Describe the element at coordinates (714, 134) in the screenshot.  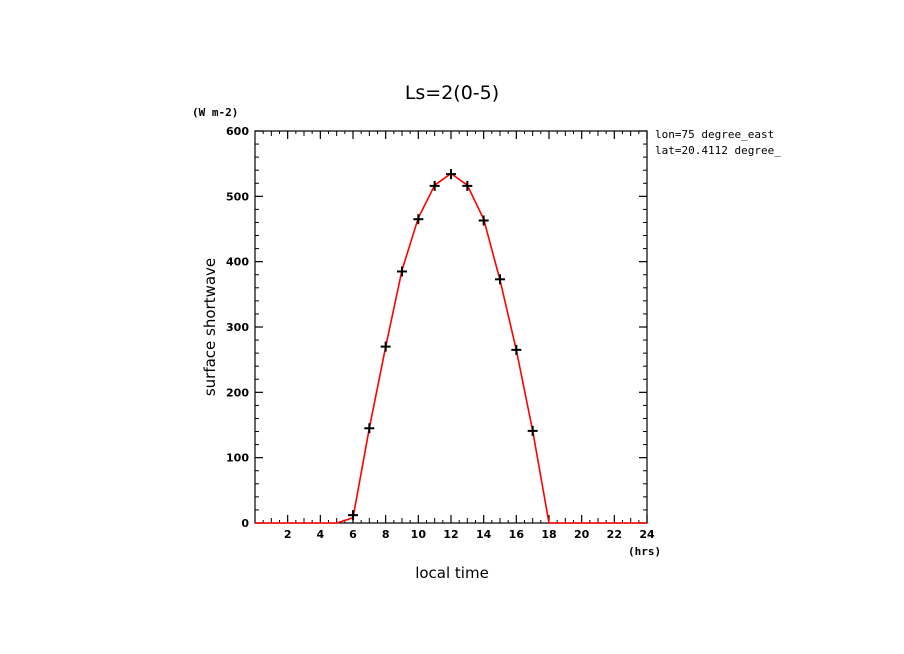
I see `annotation-lon: lon=75 degree_east` at that location.